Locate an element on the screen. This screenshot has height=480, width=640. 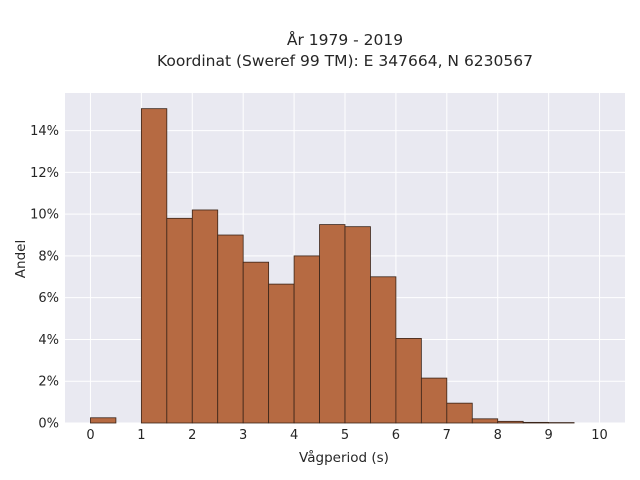
y-axis-label: Andel is located at coordinates (21, 259).